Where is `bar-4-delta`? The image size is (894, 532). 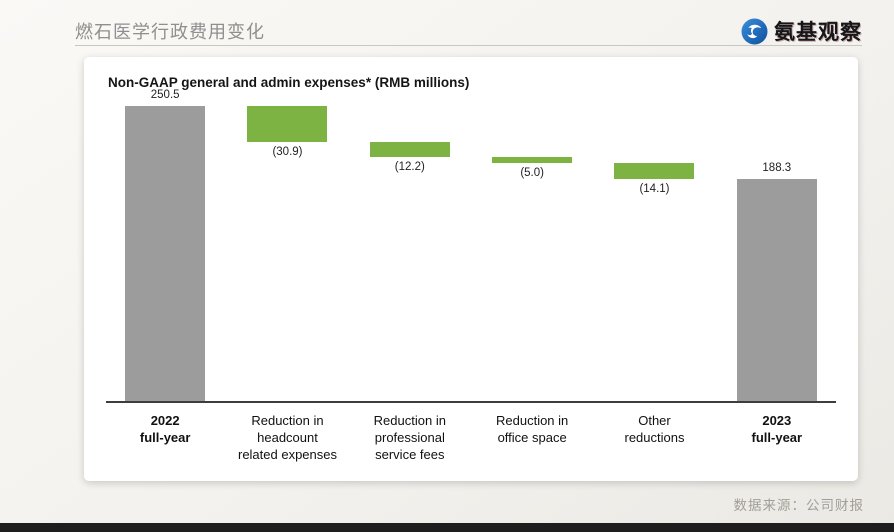
bar-4-delta is located at coordinates (654, 171).